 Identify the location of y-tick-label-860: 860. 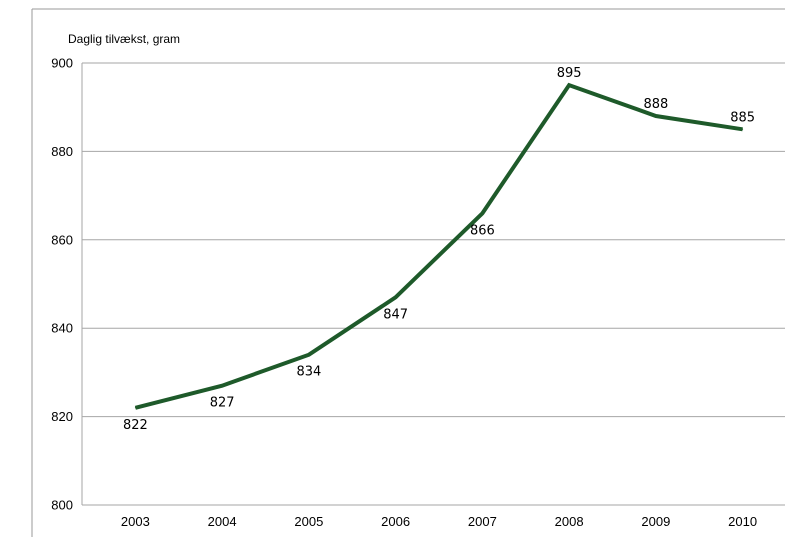
(62, 239).